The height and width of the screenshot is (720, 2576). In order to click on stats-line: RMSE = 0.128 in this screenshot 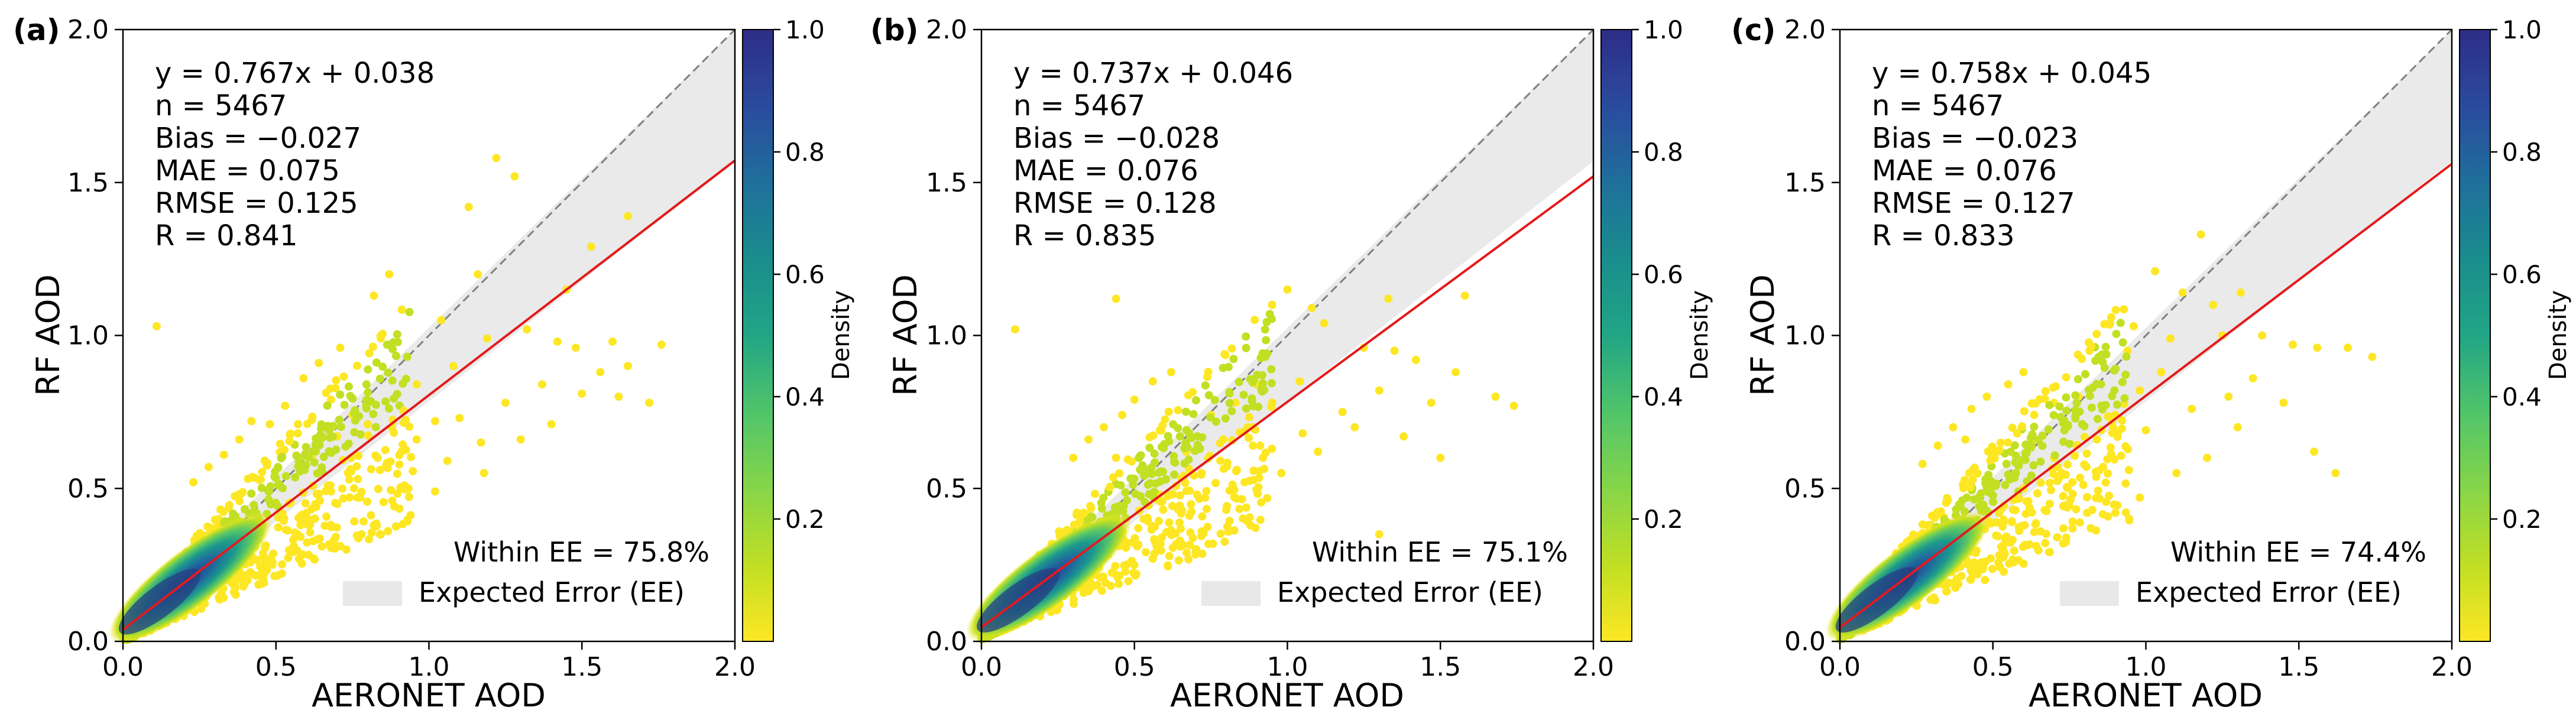, I will do `click(1115, 204)`.